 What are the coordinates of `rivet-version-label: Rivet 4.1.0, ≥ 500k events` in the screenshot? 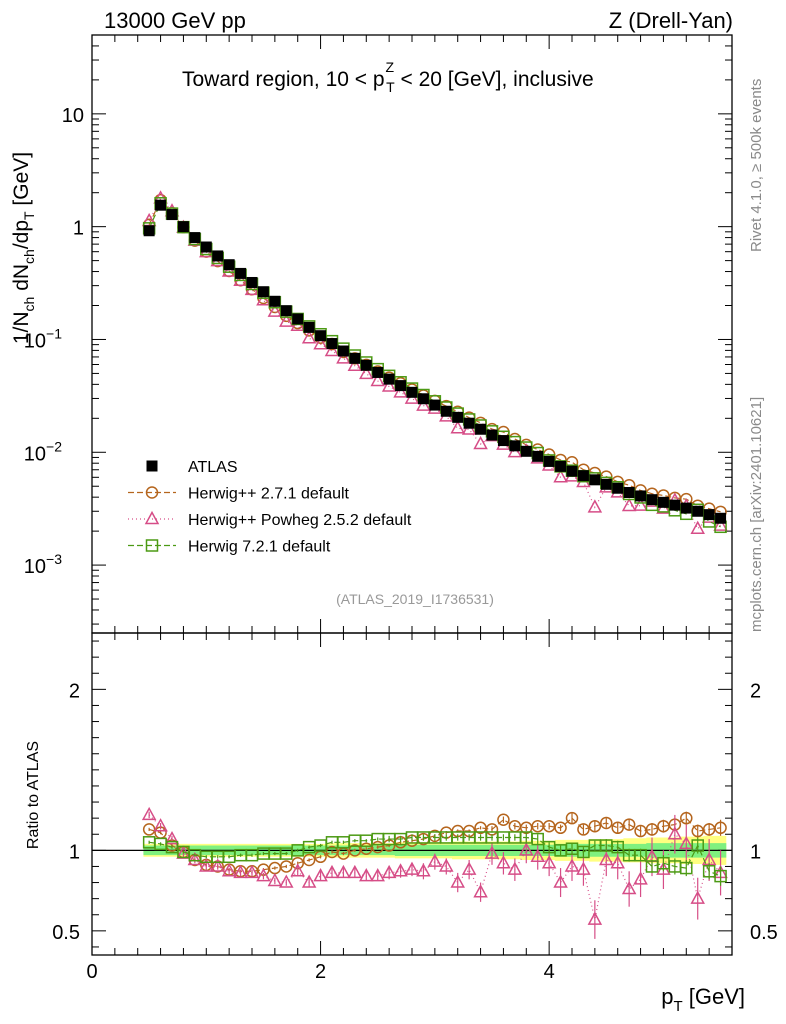 It's located at (756, 165).